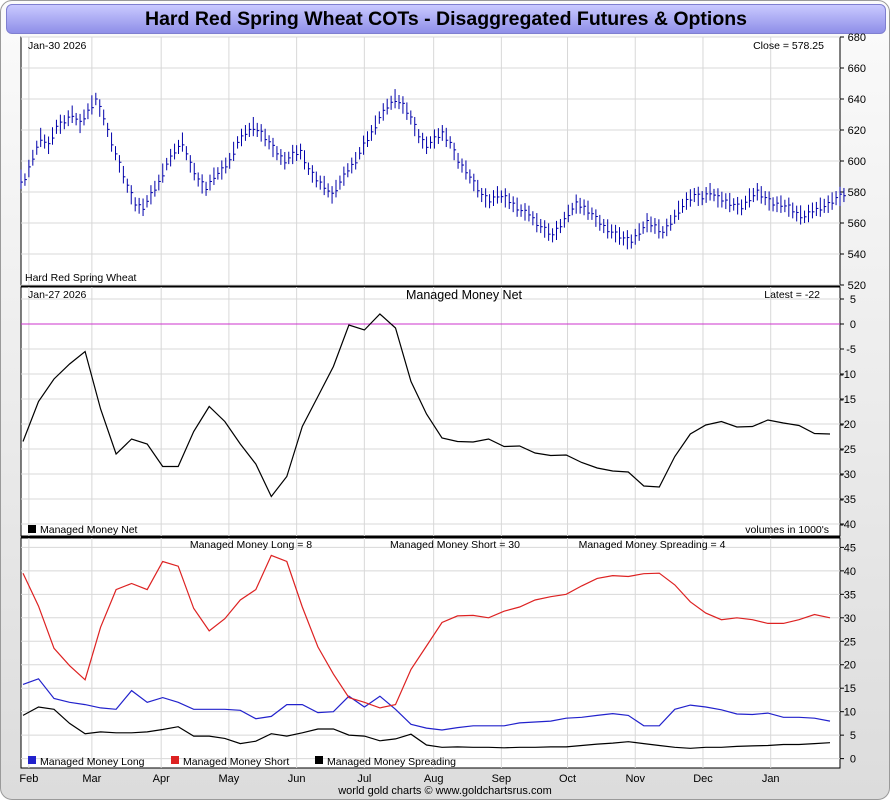 Image resolution: width=890 pixels, height=800 pixels. Describe the element at coordinates (850, 619) in the screenshot. I see `y-tick-label: 30` at that location.